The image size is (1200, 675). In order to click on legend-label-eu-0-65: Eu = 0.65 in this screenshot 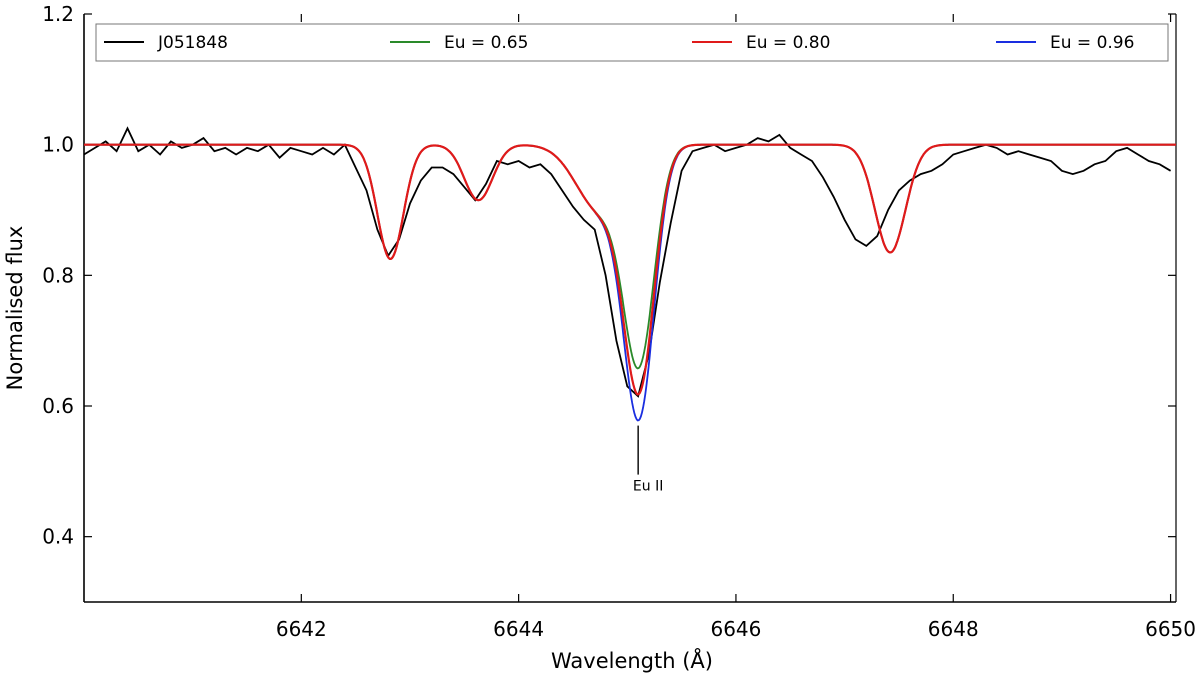, I will do `click(486, 43)`.